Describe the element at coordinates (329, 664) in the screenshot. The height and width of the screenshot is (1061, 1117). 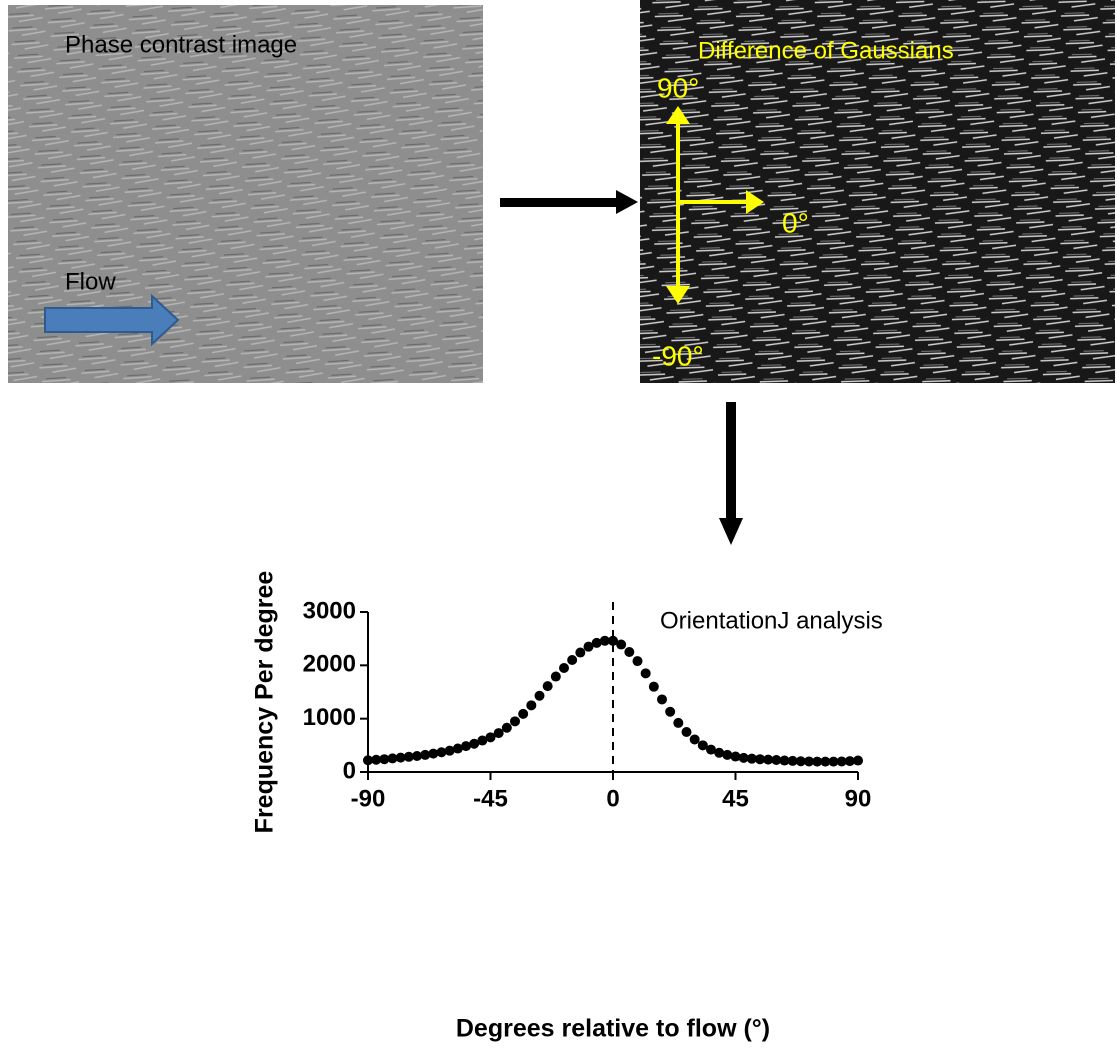
I see `y-tick-label: 2000` at that location.